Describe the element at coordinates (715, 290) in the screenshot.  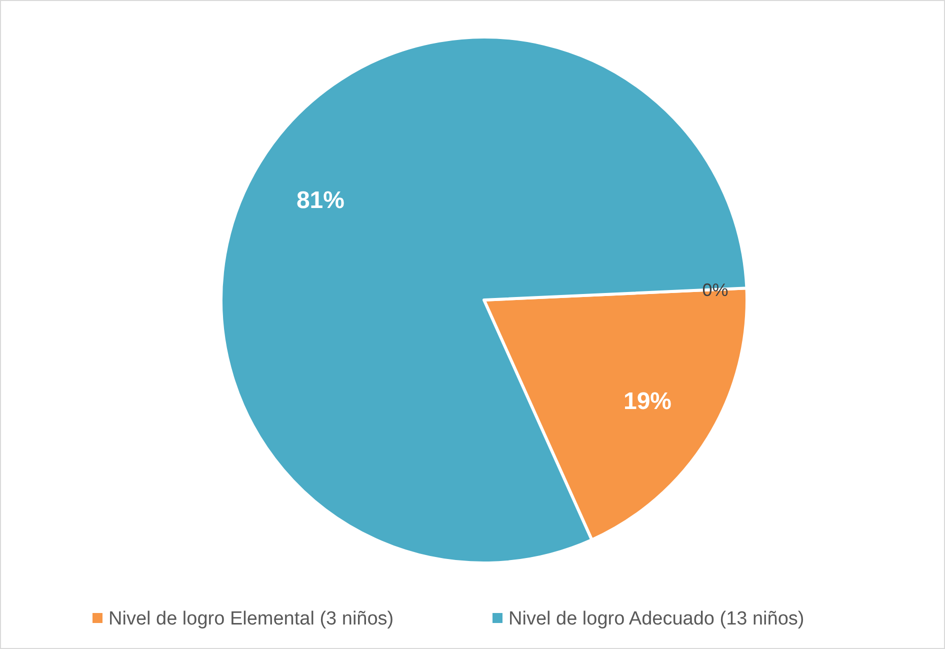
I see `text: 0%` at that location.